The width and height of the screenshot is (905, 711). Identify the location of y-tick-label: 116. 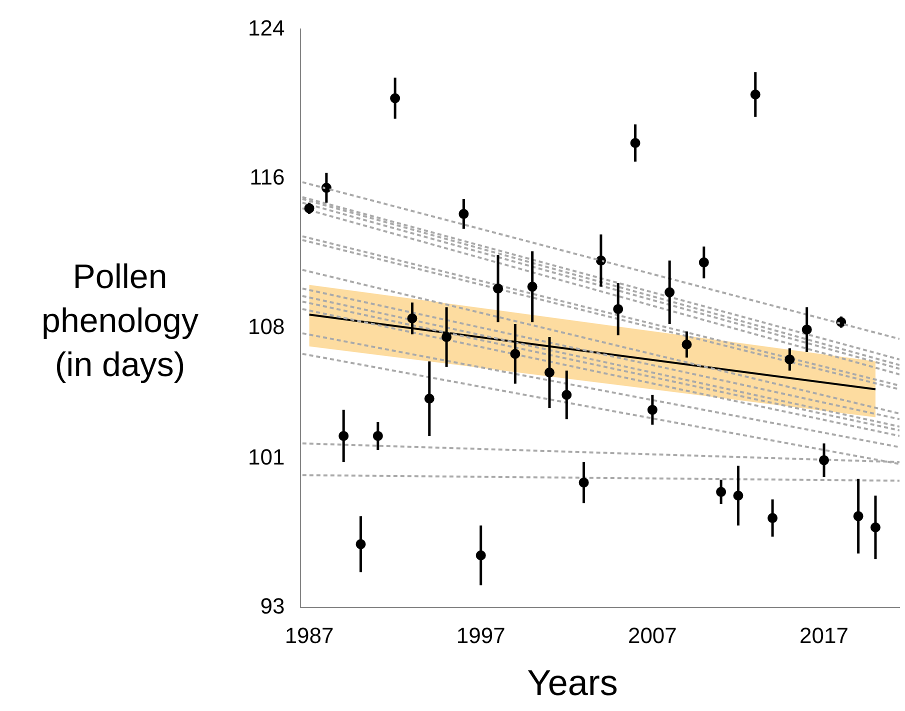
(267, 177).